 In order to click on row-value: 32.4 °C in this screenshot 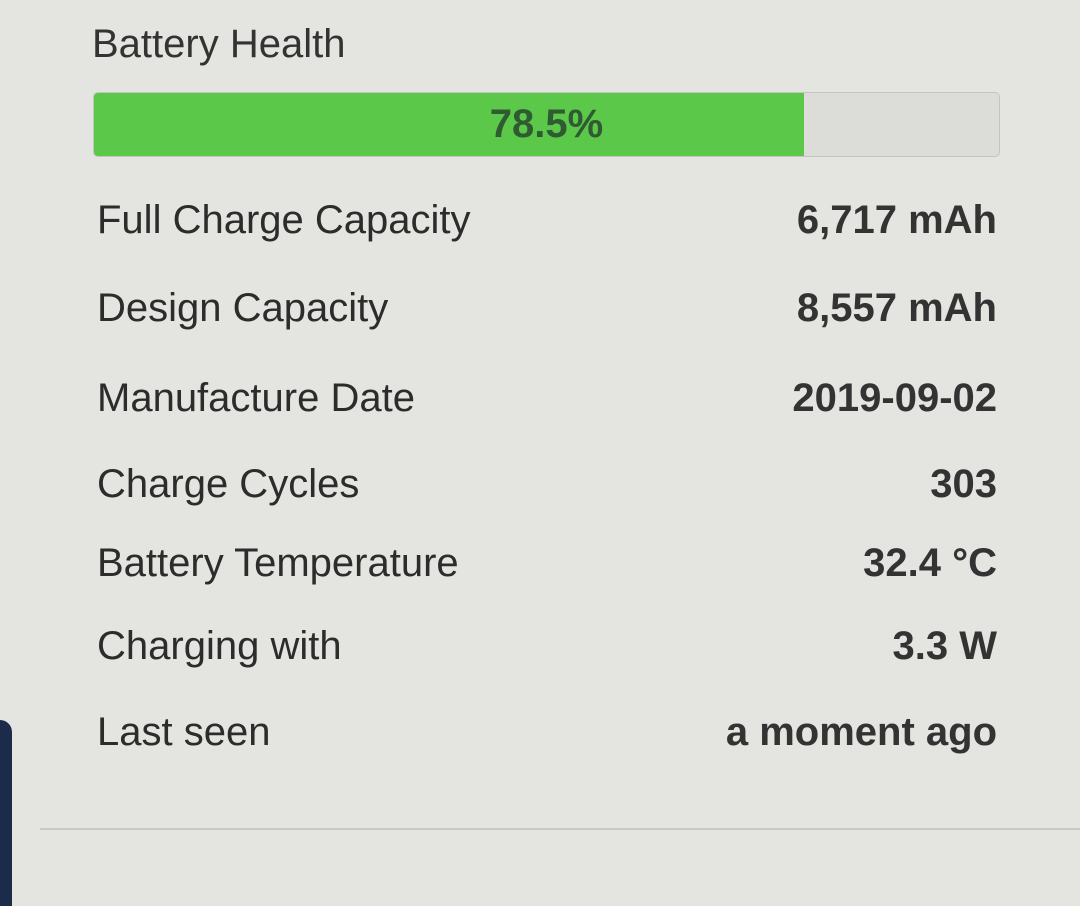, I will do `click(930, 562)`.